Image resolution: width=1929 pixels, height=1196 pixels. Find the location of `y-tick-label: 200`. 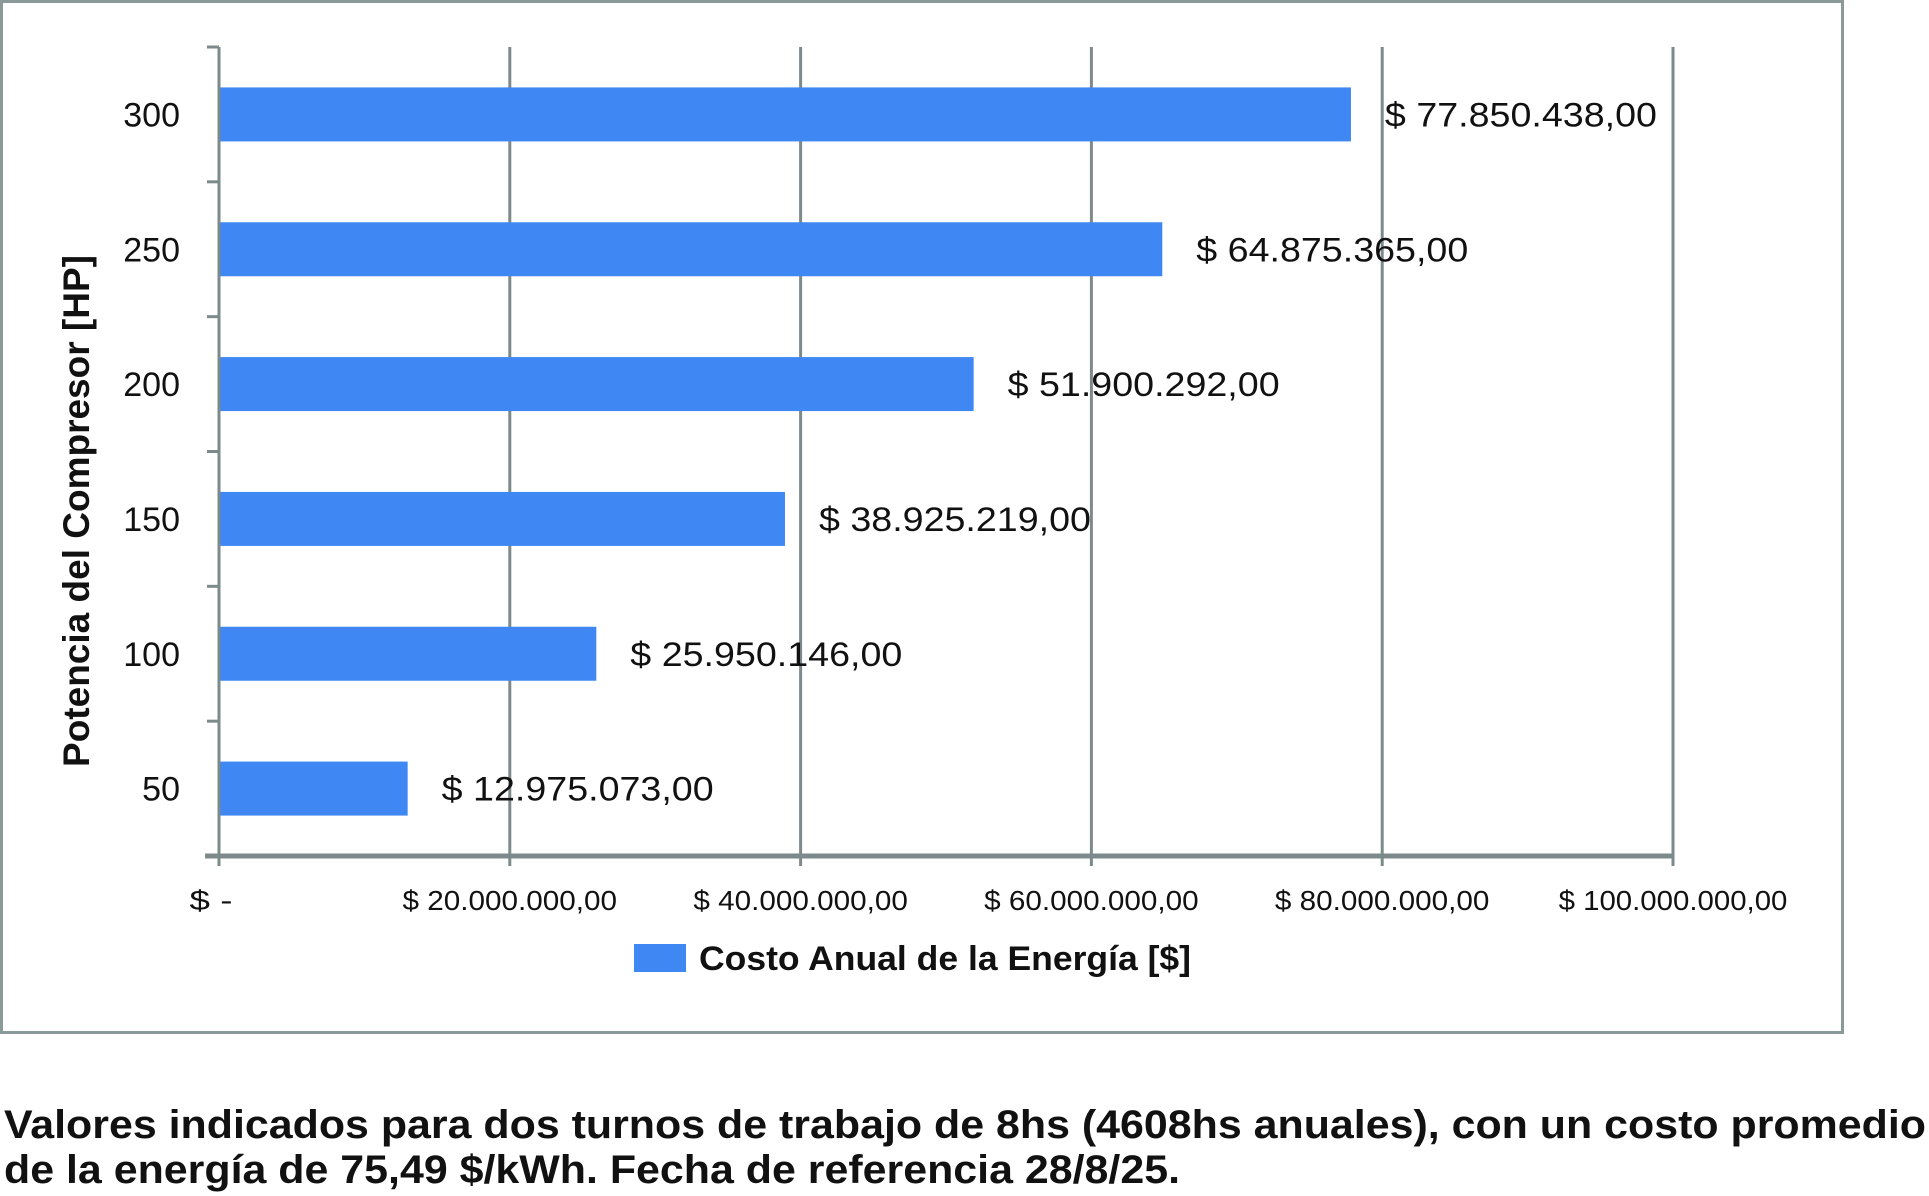

y-tick-label: 200 is located at coordinates (151, 385).